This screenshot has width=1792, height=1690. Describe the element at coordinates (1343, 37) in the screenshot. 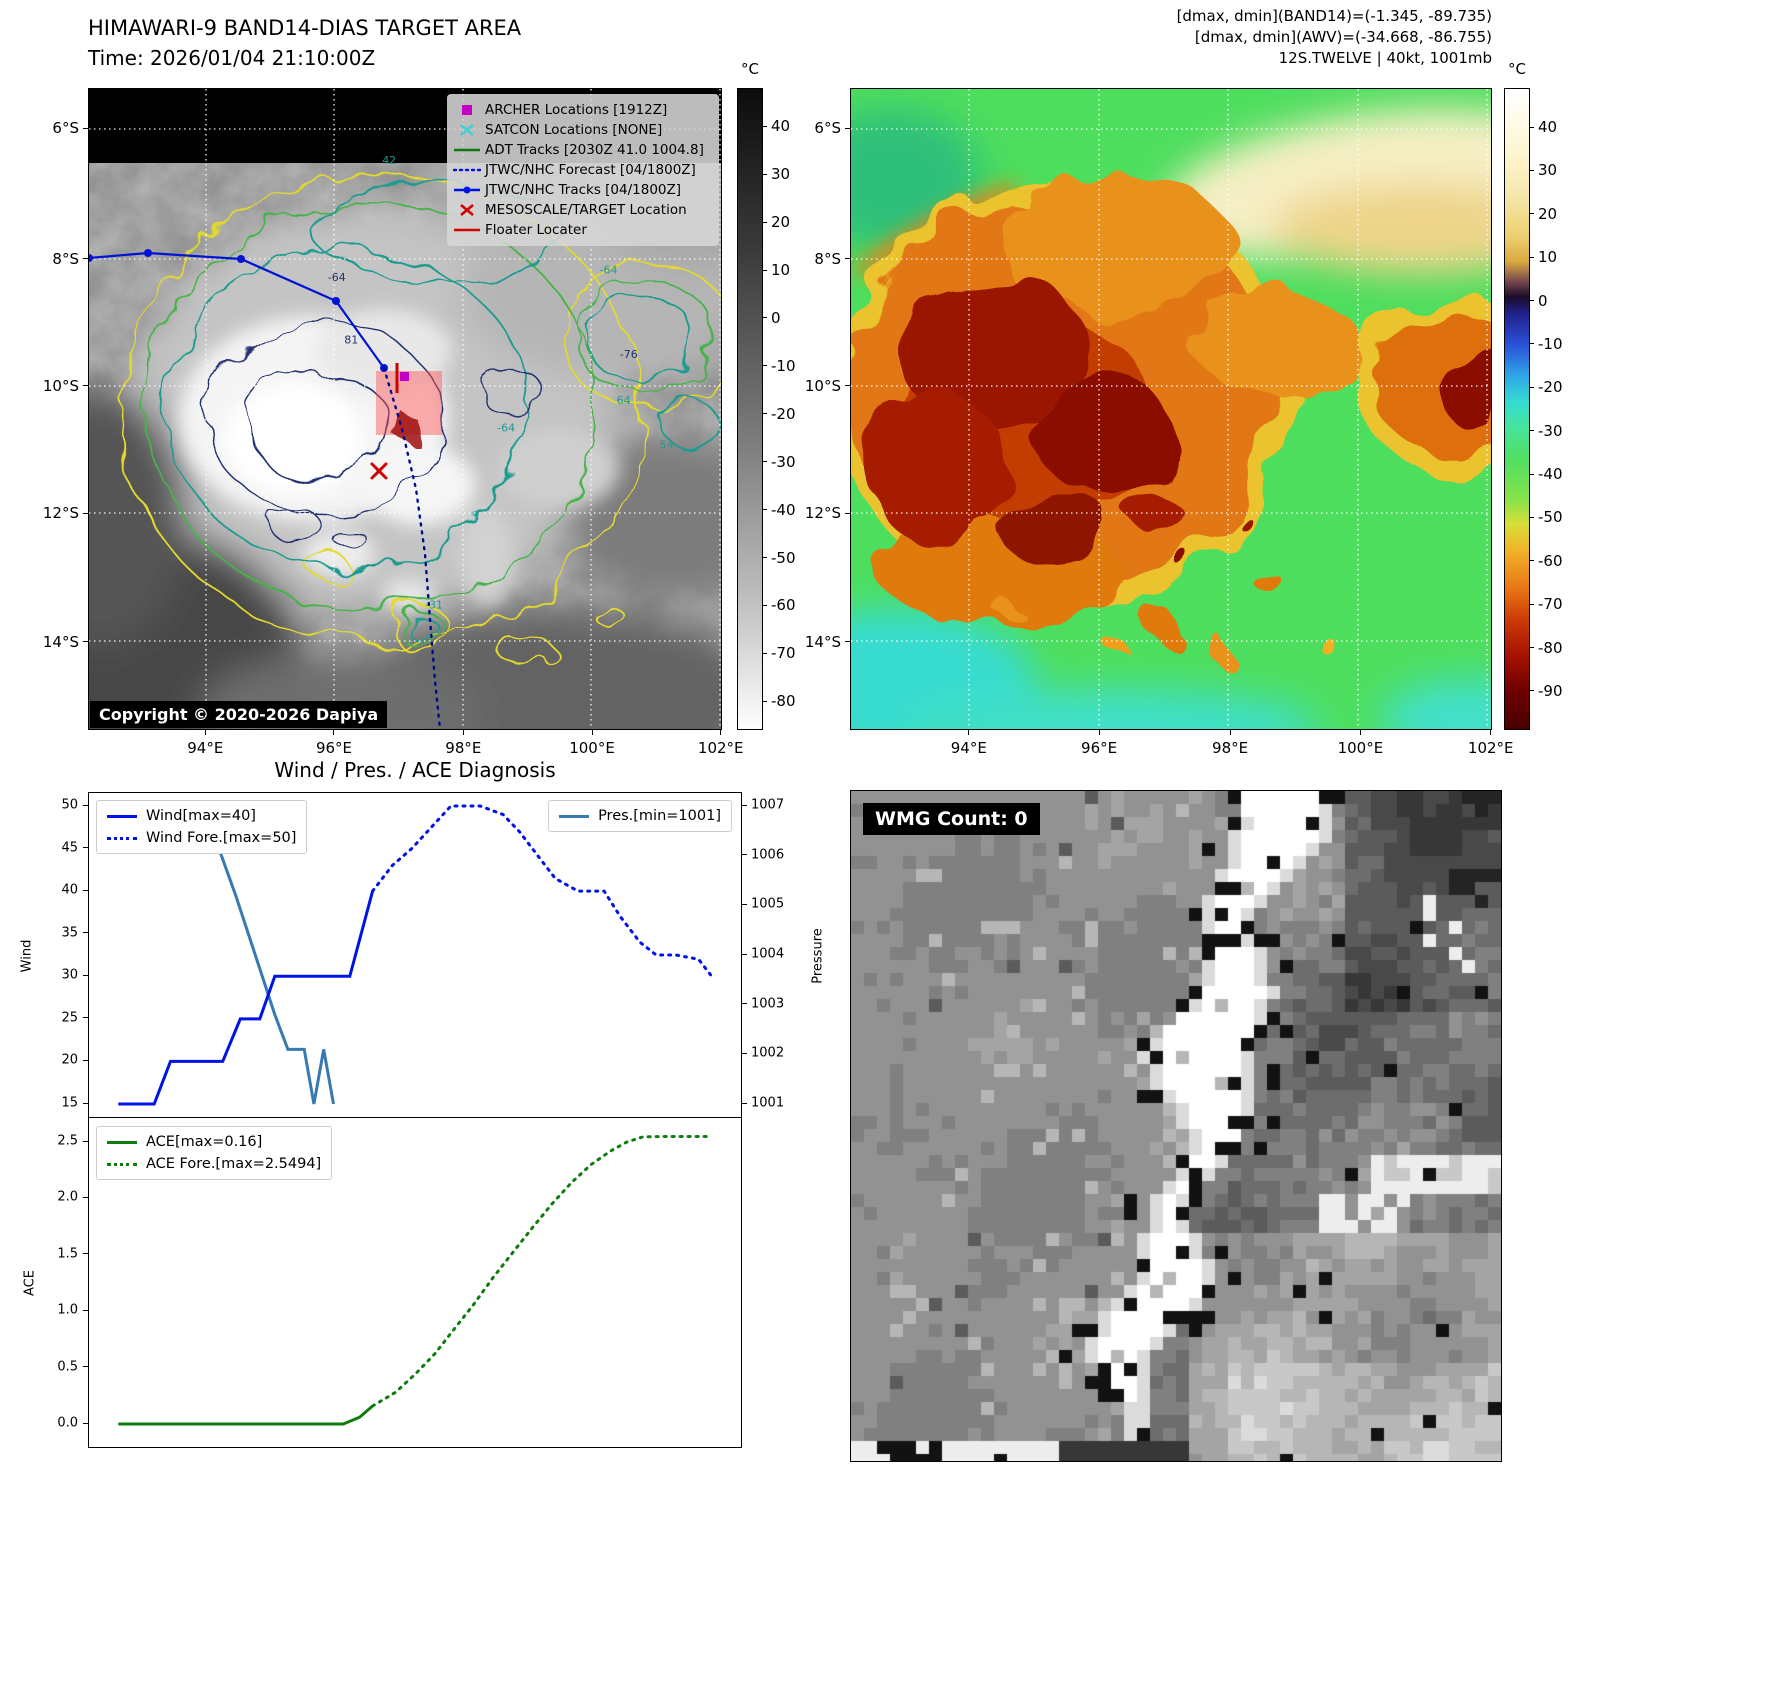

I see `dmax-dmin-awv: [dmax, dmin](AWV)=(-34.668, -86.755)` at that location.